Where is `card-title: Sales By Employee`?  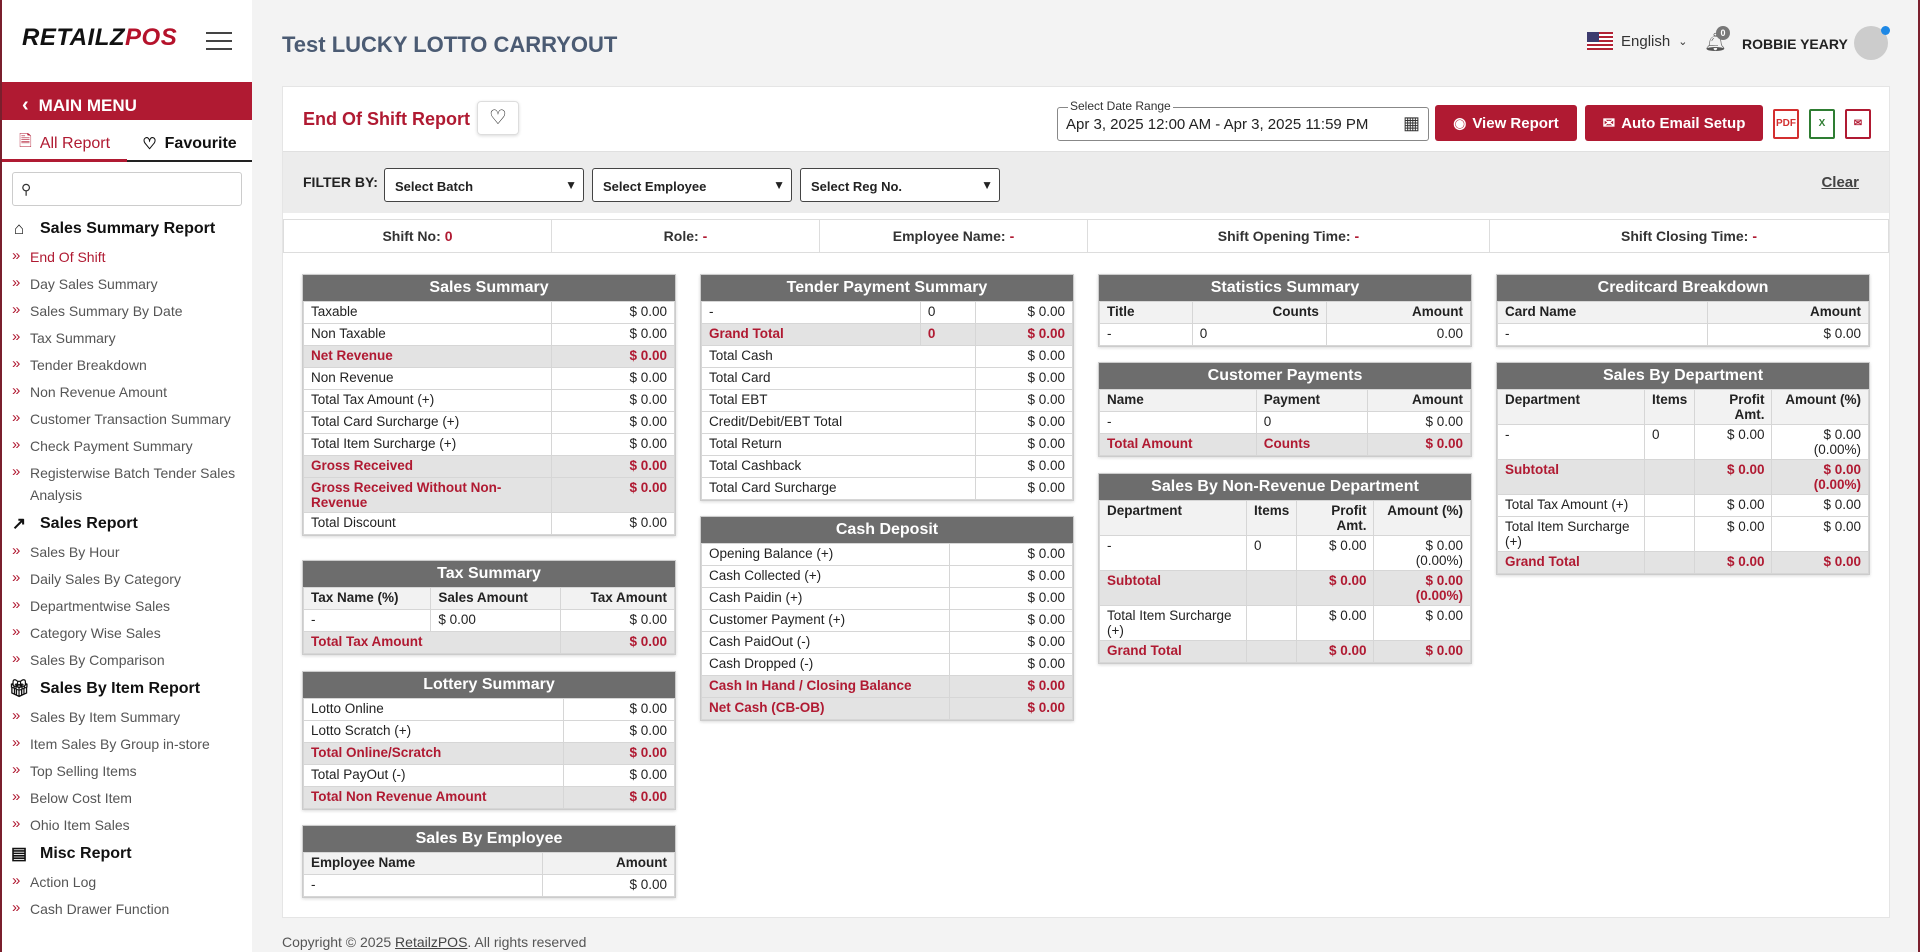
card-title: Sales By Employee is located at coordinates (489, 839).